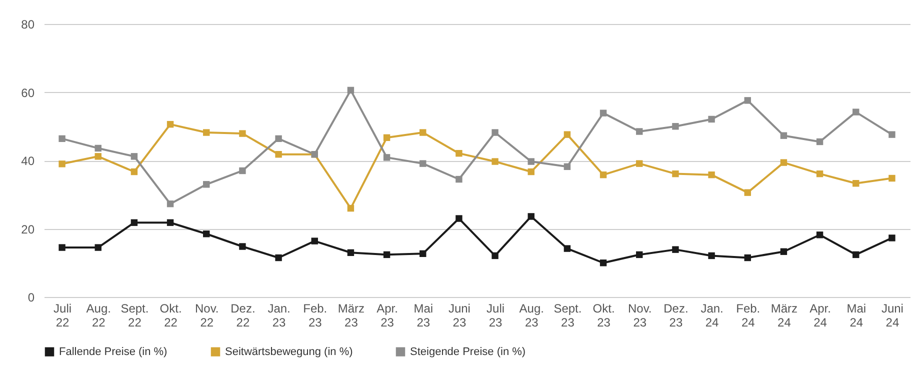  What do you see at coordinates (289, 352) in the screenshot?
I see `legend-label: Seitwärtsbewegung (in %)` at bounding box center [289, 352].